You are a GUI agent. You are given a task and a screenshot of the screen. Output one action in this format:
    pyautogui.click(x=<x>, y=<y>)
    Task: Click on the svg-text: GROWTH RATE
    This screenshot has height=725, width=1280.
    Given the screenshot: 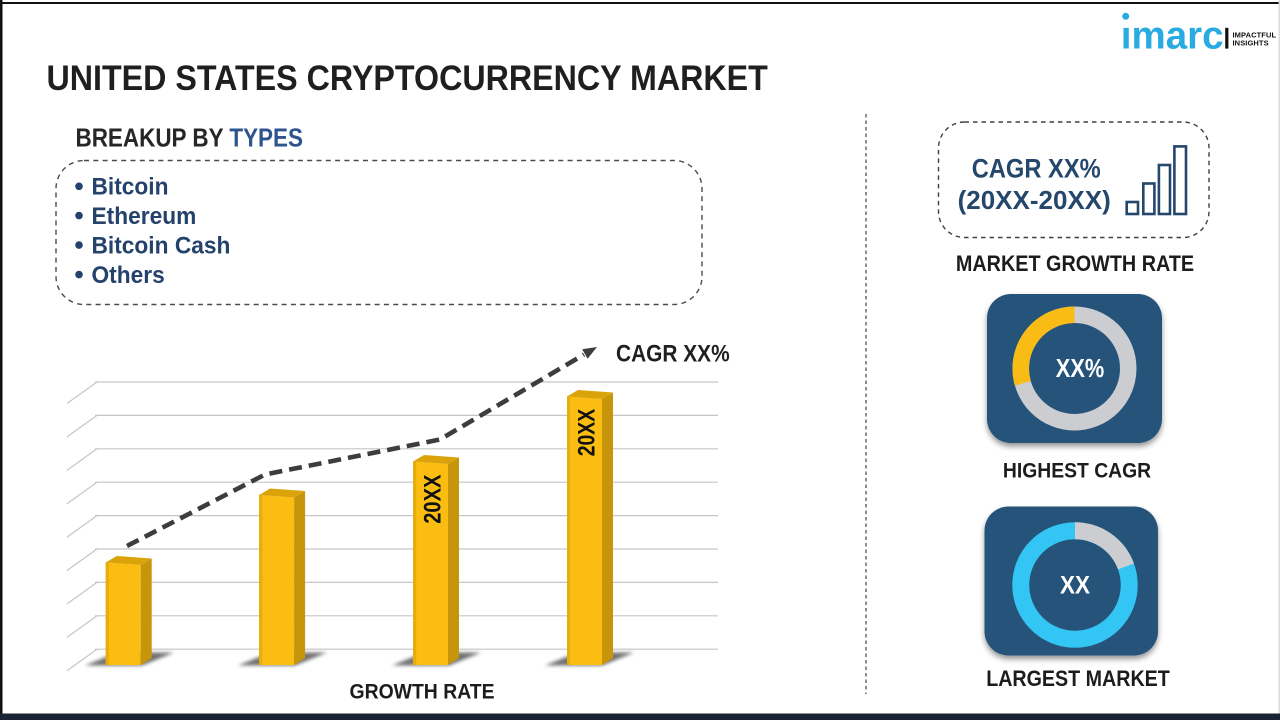 What is the action you would take?
    pyautogui.click(x=422, y=692)
    